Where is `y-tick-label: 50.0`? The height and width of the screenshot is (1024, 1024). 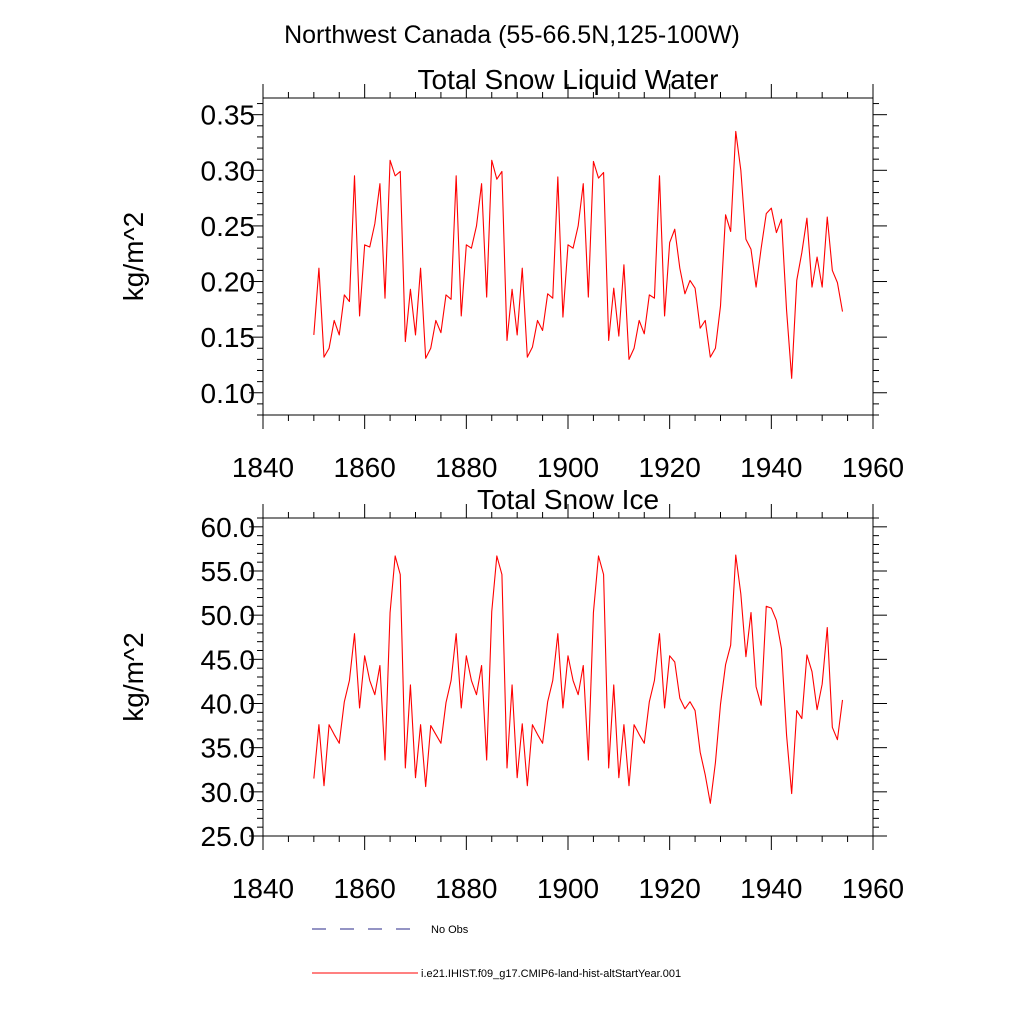 y-tick-label: 50.0 is located at coordinates (228, 615).